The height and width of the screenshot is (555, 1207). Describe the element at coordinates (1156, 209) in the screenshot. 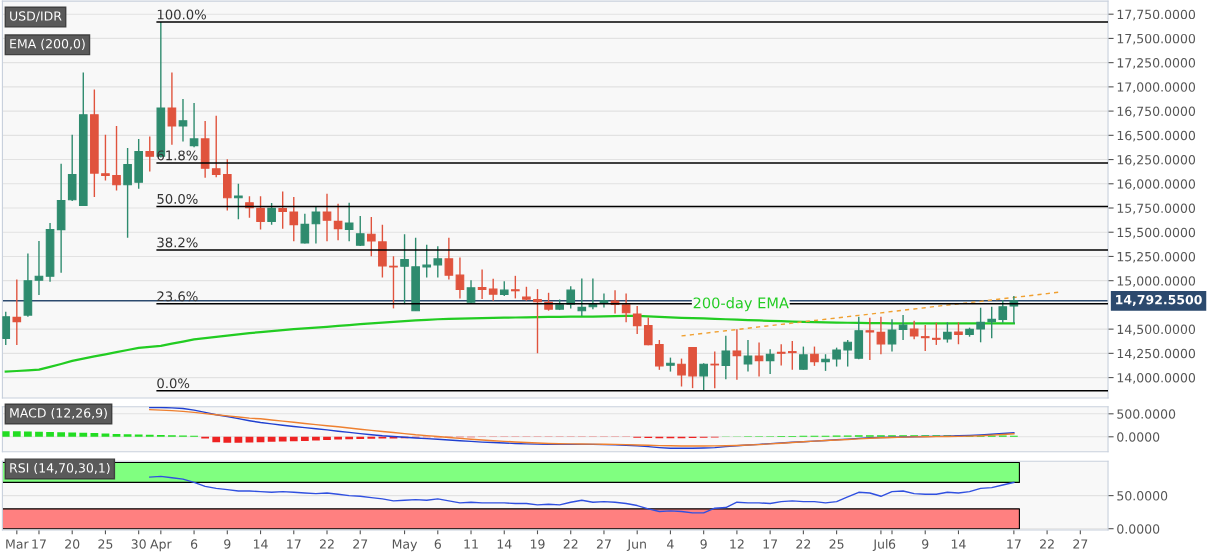

I see `y-tick-label: 15,750.0000` at that location.